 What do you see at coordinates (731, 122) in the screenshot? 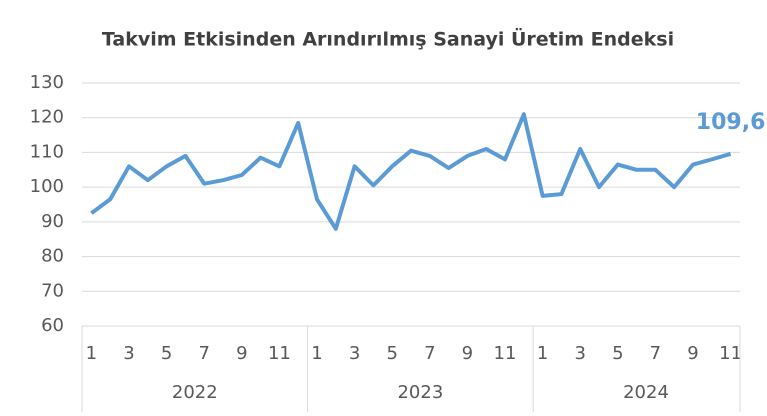
I see `value-label: 109,6` at bounding box center [731, 122].